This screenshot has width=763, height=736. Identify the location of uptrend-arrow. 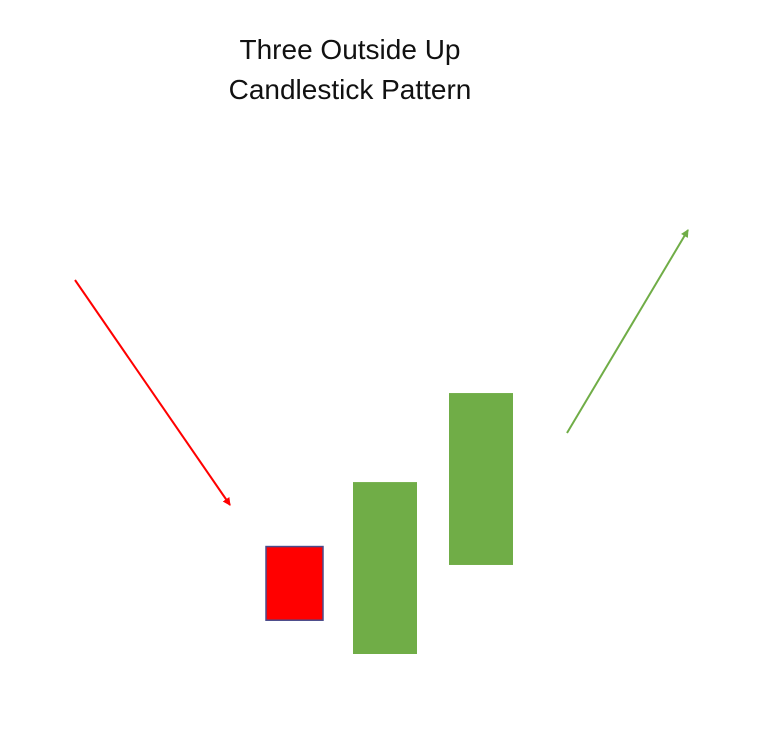
(627, 331).